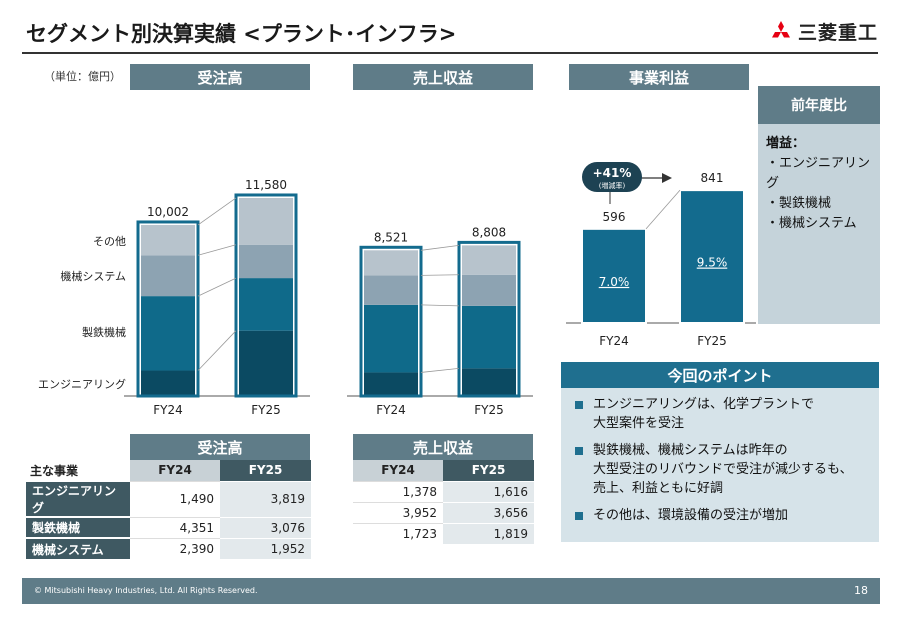  I want to click on three-diamonds-icon, so click(781, 28).